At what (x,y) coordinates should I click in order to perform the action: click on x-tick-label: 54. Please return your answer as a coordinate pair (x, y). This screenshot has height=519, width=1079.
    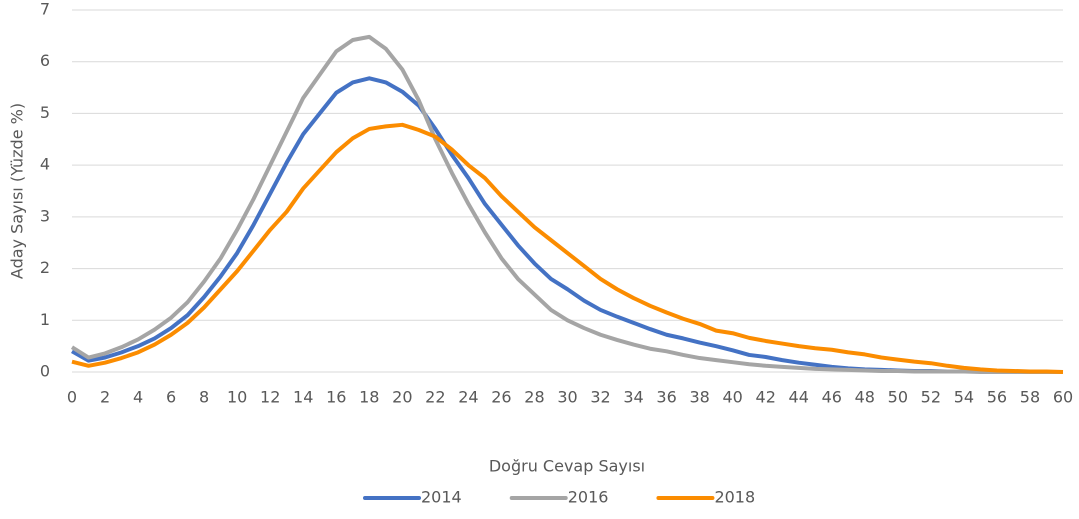
    Looking at the image, I should click on (964, 397).